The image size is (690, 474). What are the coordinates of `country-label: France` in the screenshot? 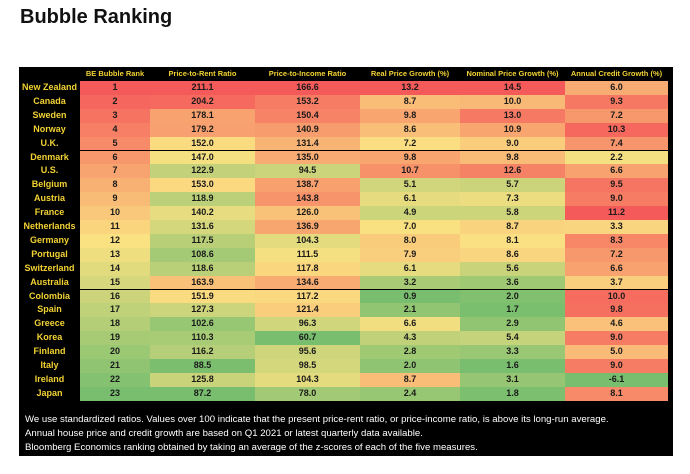 It's located at (49, 212).